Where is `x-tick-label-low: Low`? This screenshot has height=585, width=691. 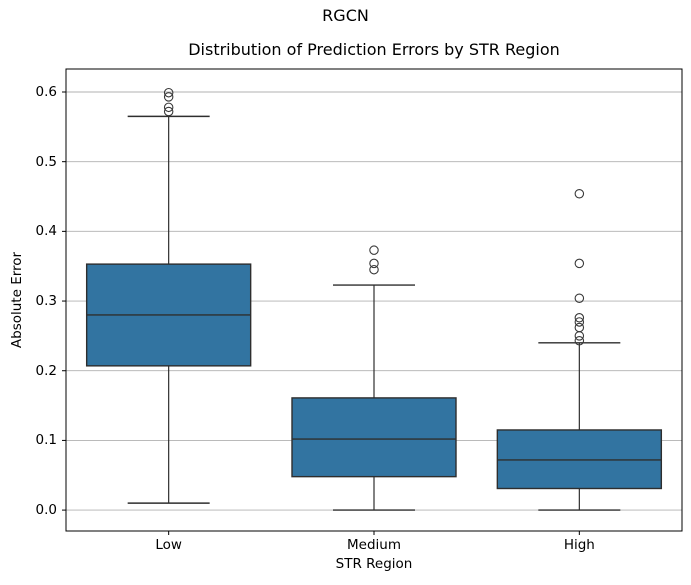 x-tick-label-low: Low is located at coordinates (168, 545).